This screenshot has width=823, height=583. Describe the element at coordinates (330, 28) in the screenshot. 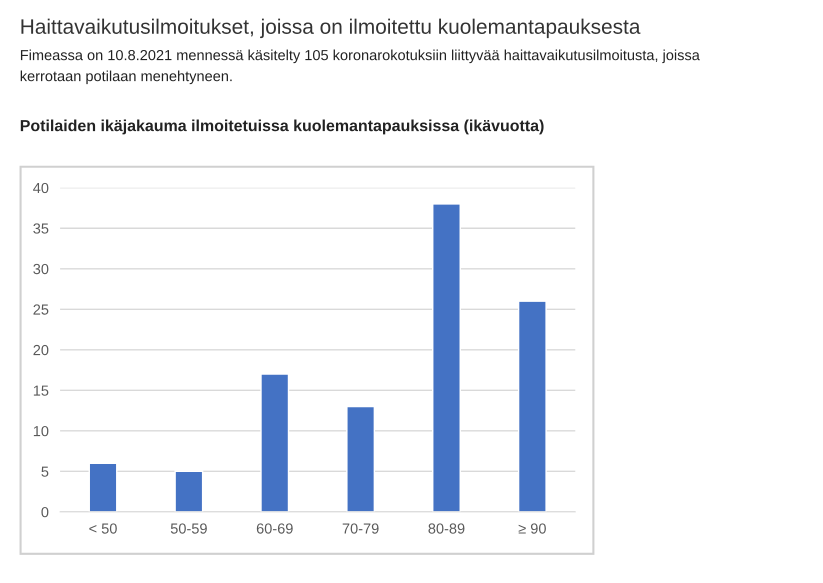

I see `text: Haittavaikutusilmoitukset, joissa on ilmoitettu kuolemantapauksesta` at that location.